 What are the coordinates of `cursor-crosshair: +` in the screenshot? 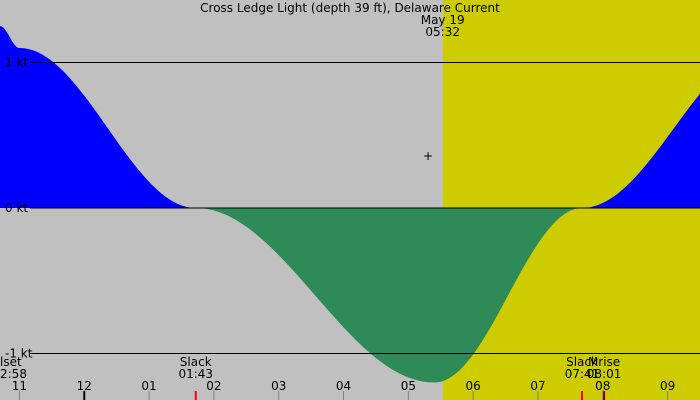 It's located at (428, 156).